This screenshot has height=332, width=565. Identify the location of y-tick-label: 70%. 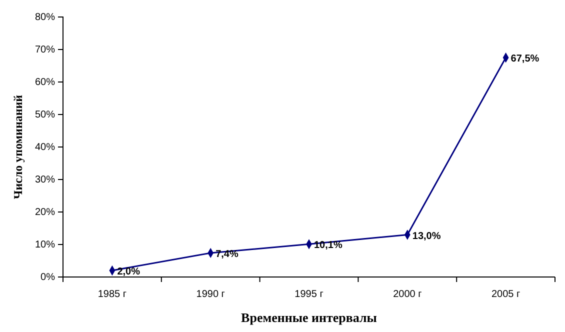
(45, 50).